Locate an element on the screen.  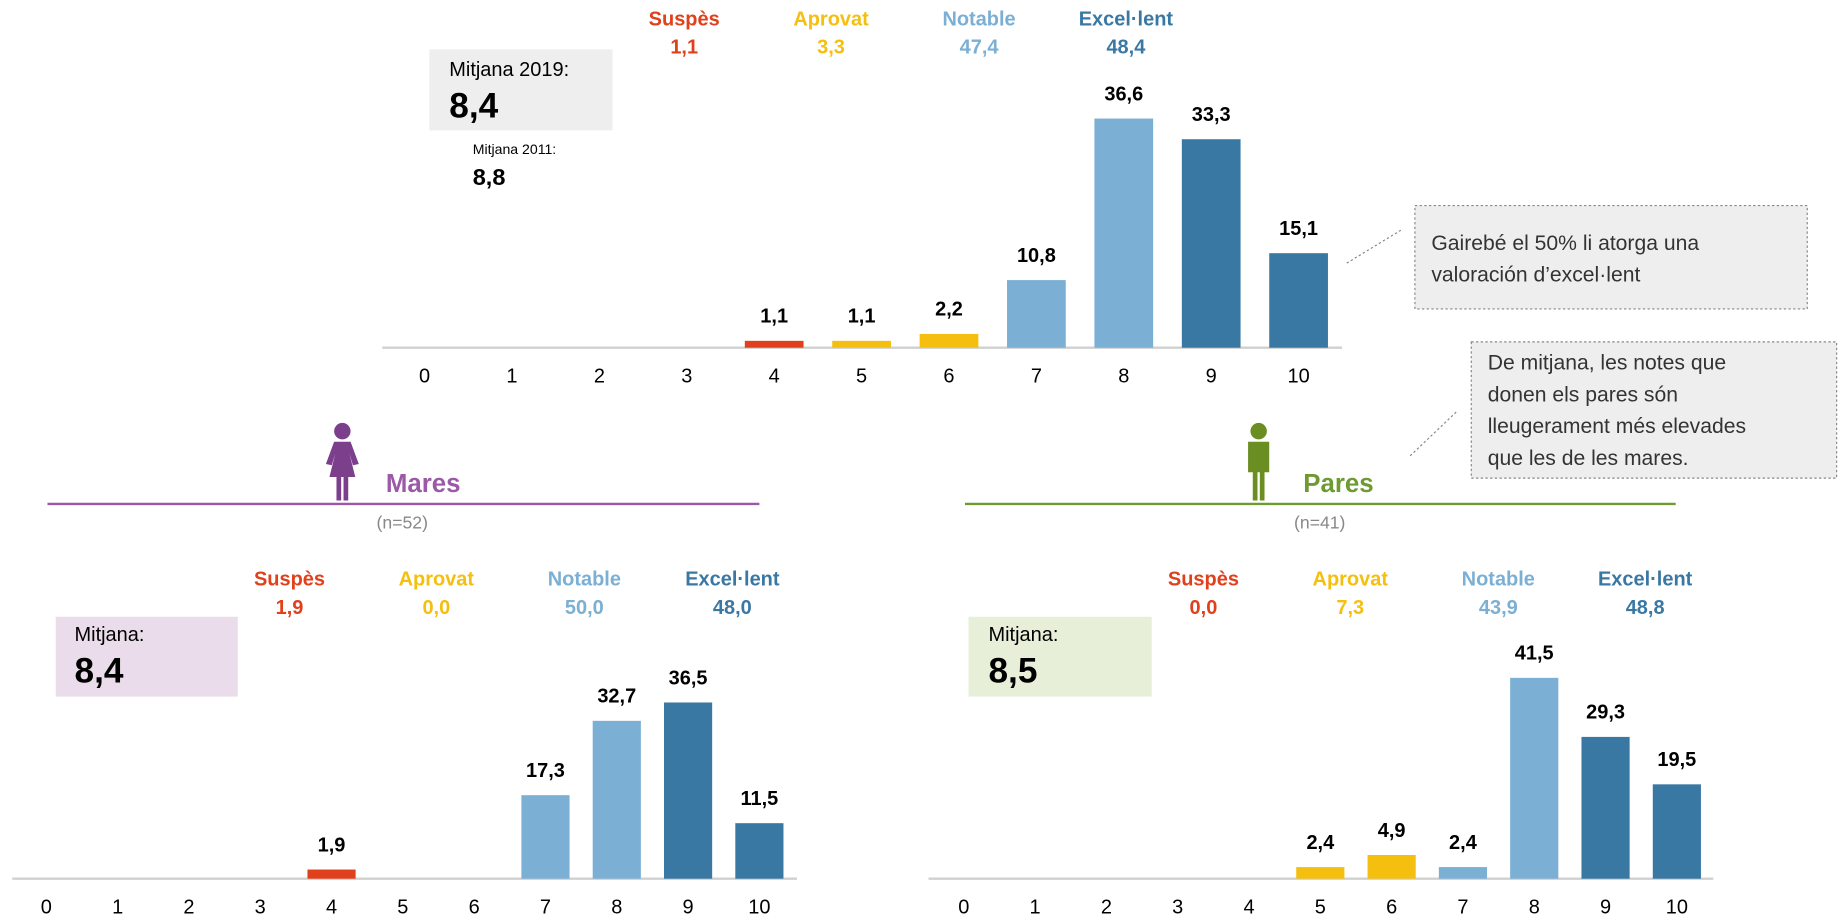
group-value: 7,3 is located at coordinates (1350, 608).